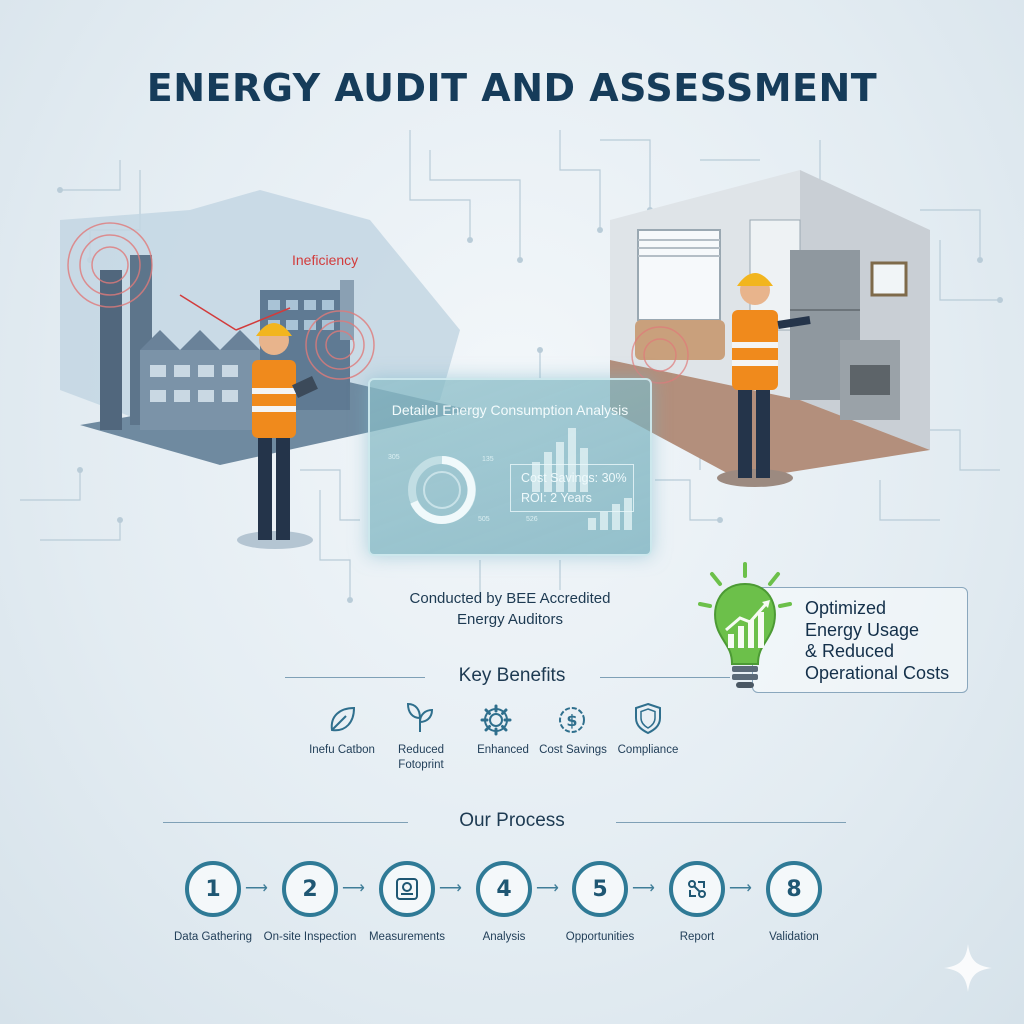 The image size is (1024, 1024). Describe the element at coordinates (504, 937) in the screenshot. I see `process-step-label: Analysis` at that location.